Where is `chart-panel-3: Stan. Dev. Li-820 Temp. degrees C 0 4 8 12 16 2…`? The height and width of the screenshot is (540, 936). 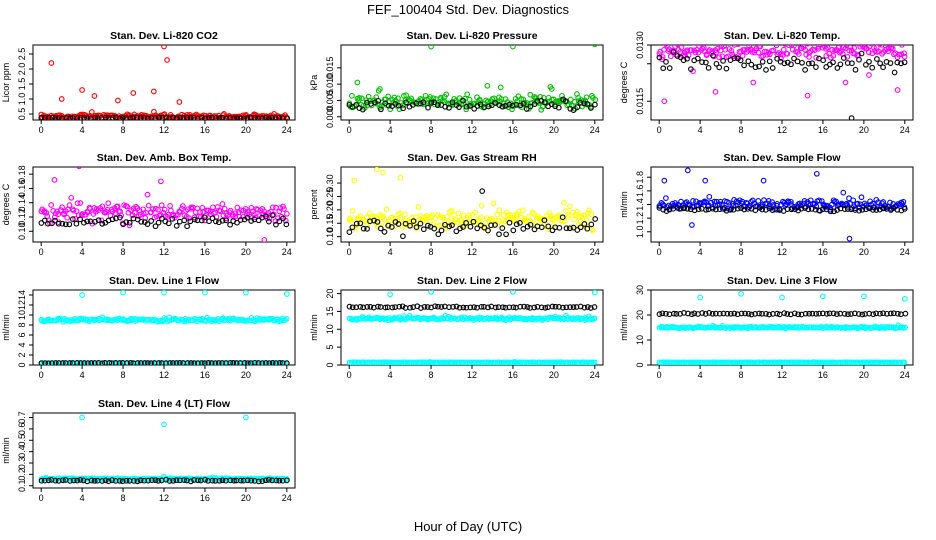 chart-panel-3: Stan. Dev. Li-820 Temp. degrees C 0 4 8 12 16 2… is located at coordinates (766, 82).